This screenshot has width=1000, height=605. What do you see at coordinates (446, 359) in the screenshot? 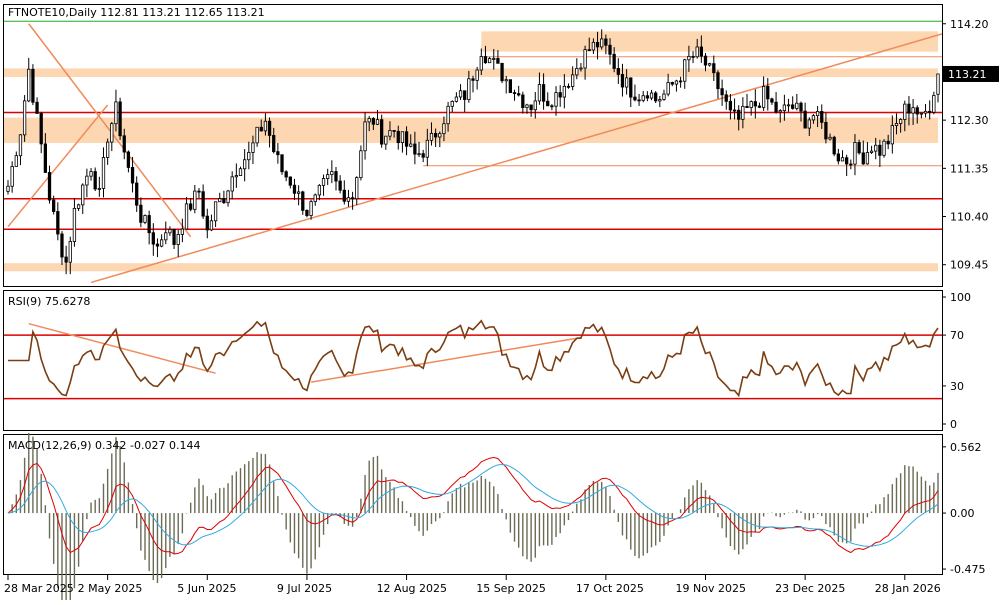
I see `rsi-trendline` at bounding box center [446, 359].